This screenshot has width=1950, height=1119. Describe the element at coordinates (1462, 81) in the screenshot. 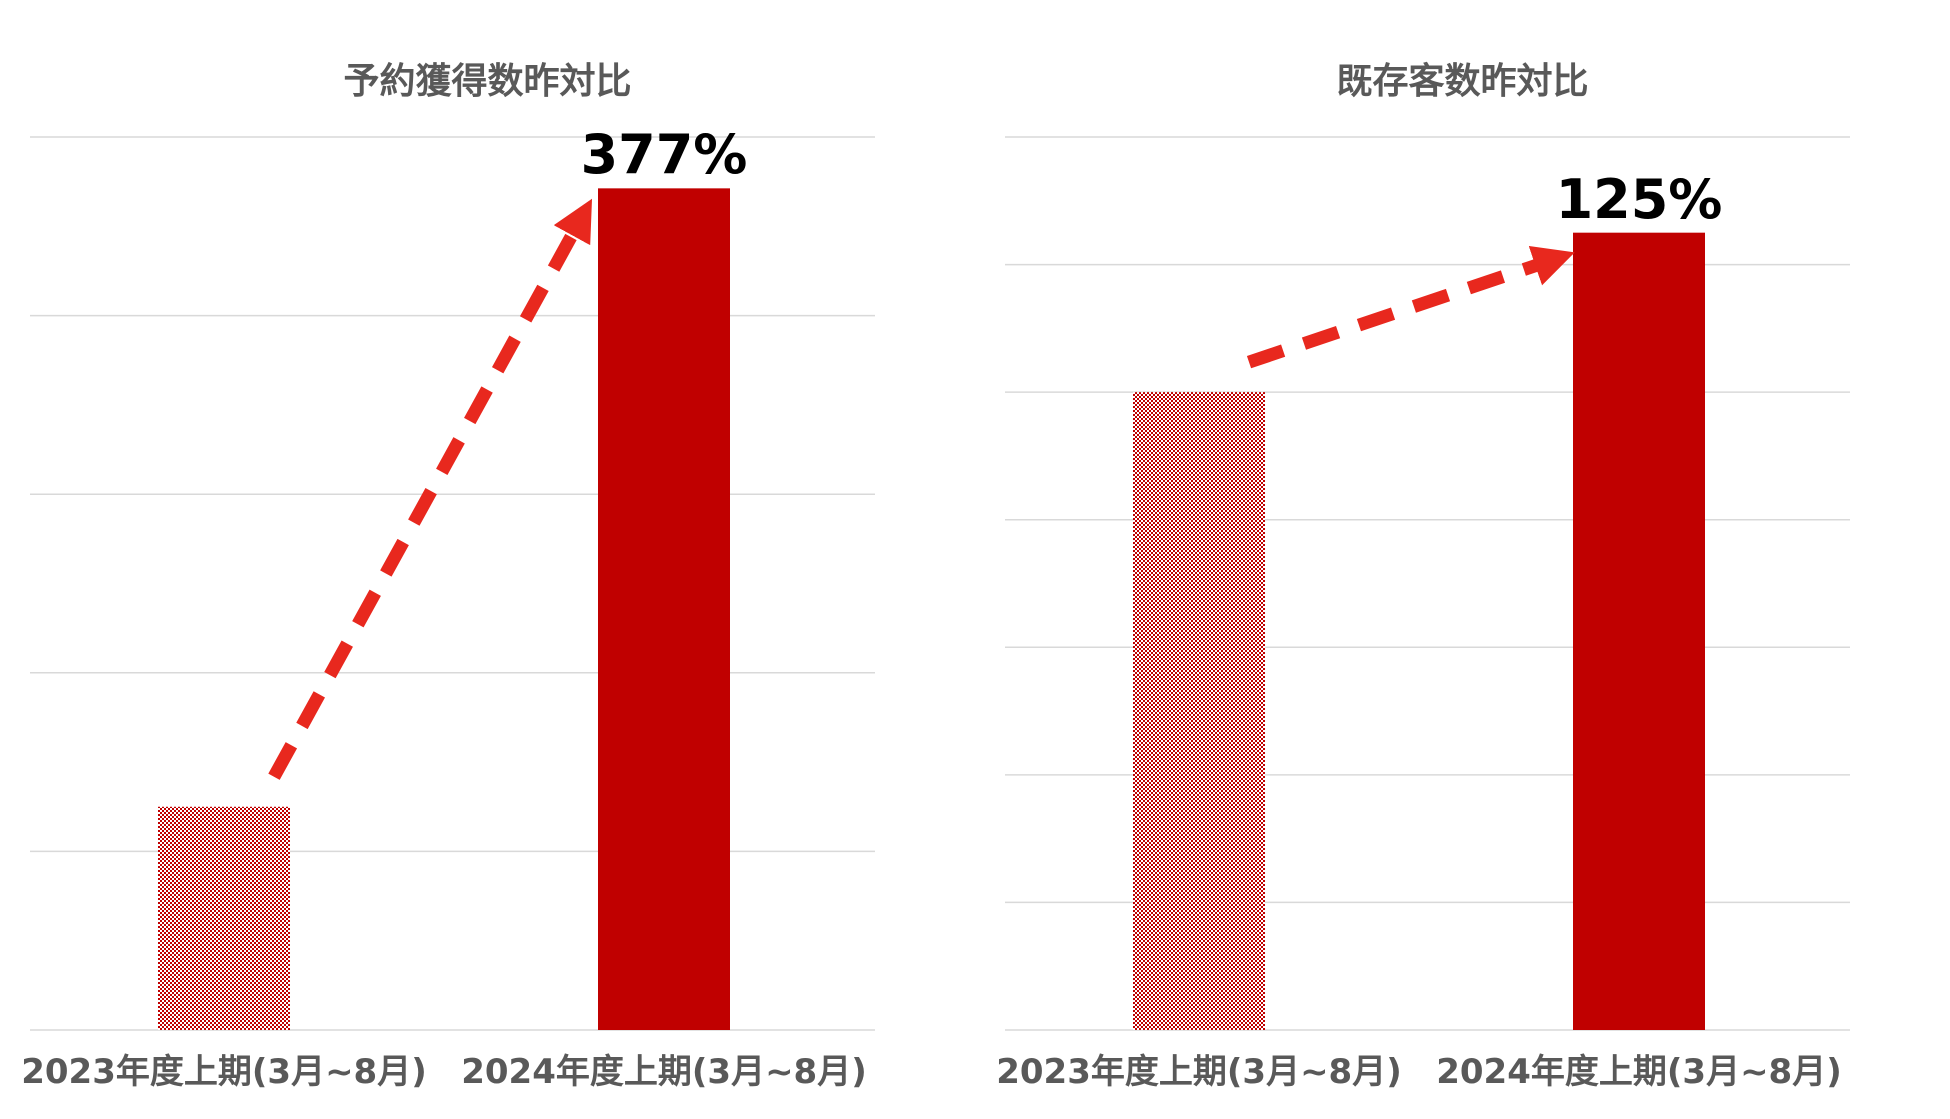

I see `chart-title: 既存客数昨対比` at that location.